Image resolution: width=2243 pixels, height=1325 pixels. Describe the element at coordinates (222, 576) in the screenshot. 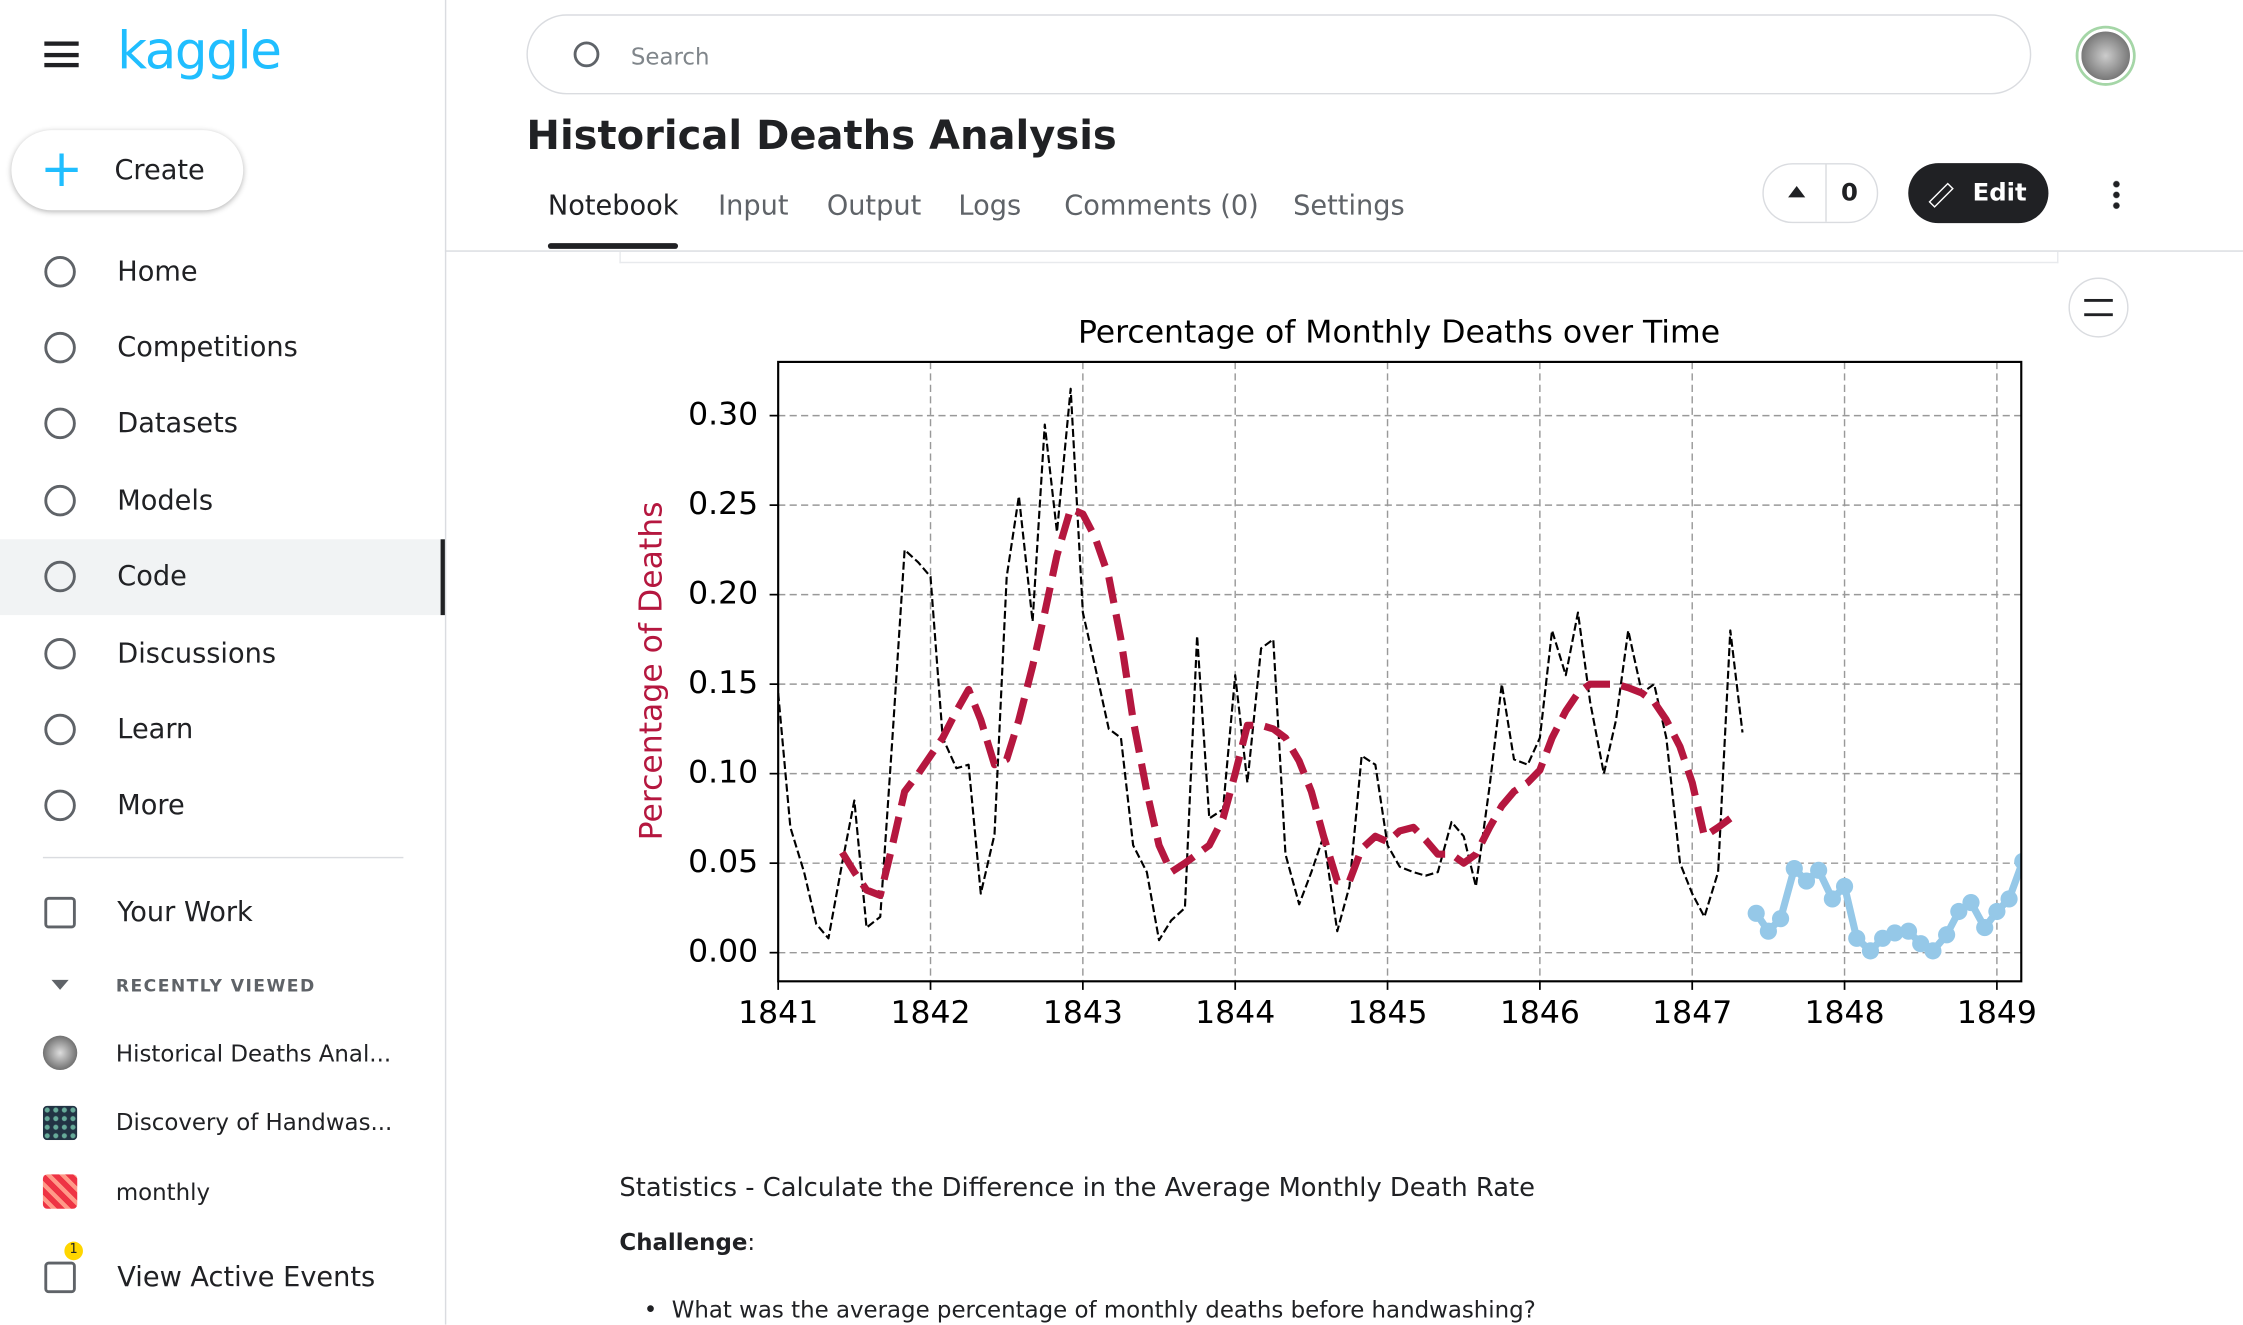

I see `nav-item: Code` at that location.